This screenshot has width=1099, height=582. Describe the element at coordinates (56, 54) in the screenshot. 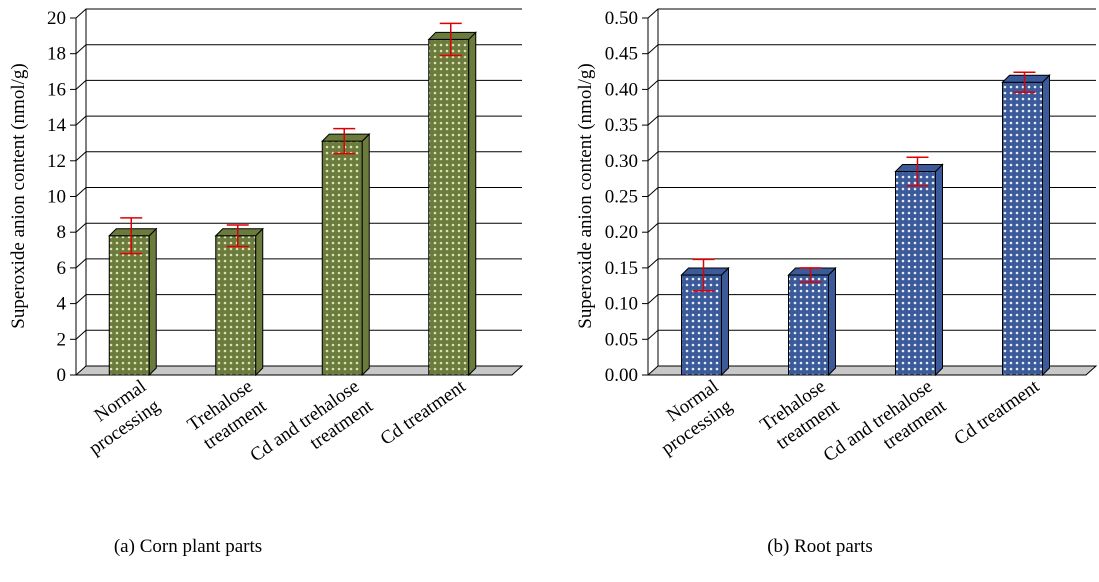

I see `y-tick-label: 18` at that location.